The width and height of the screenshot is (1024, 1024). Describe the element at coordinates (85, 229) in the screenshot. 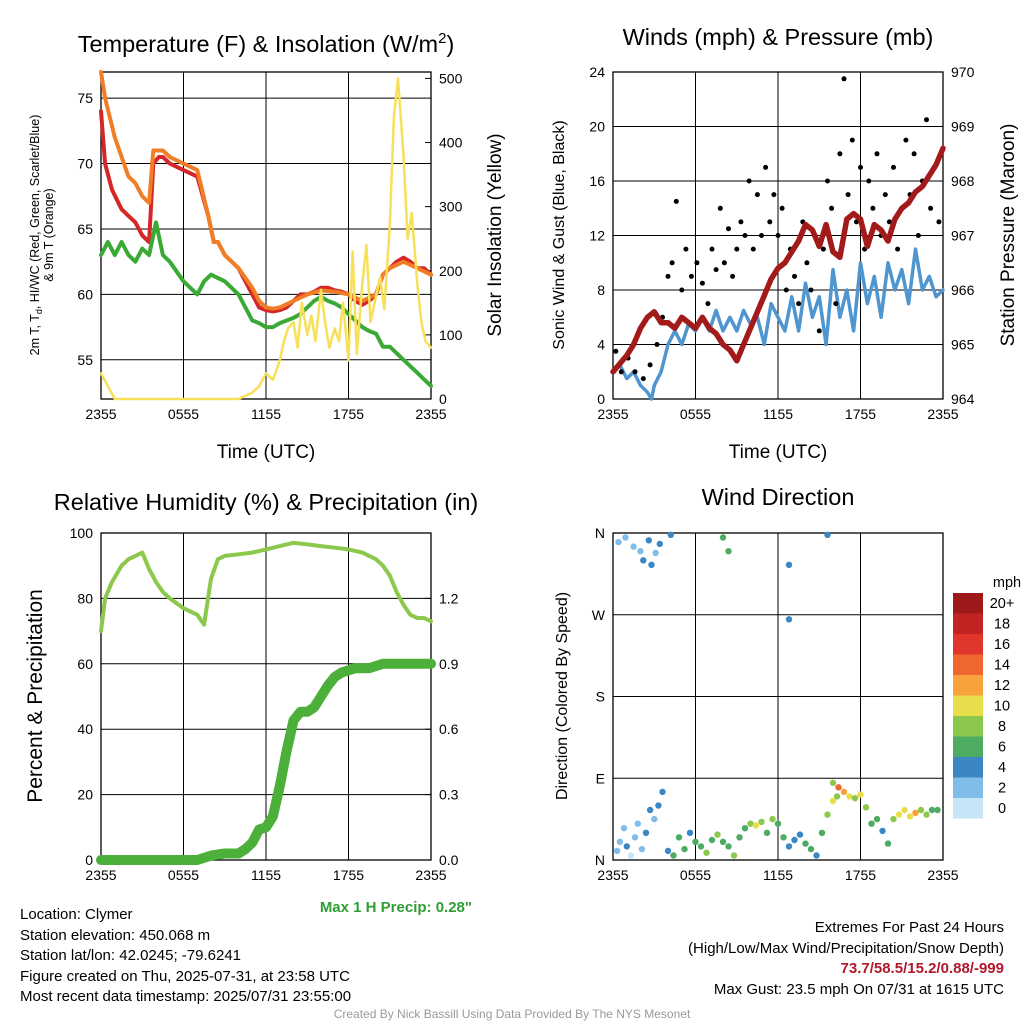

I see `temperature-ytick-label: 65` at that location.